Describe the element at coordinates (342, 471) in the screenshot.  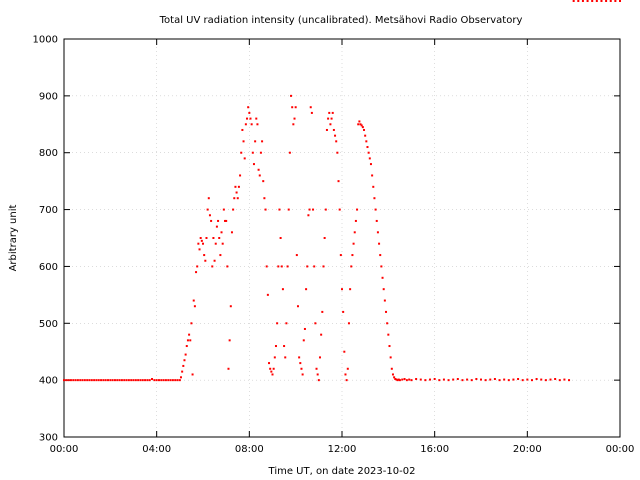
I see `x-axis-label: Time UT, on date 2023-10-02` at that location.